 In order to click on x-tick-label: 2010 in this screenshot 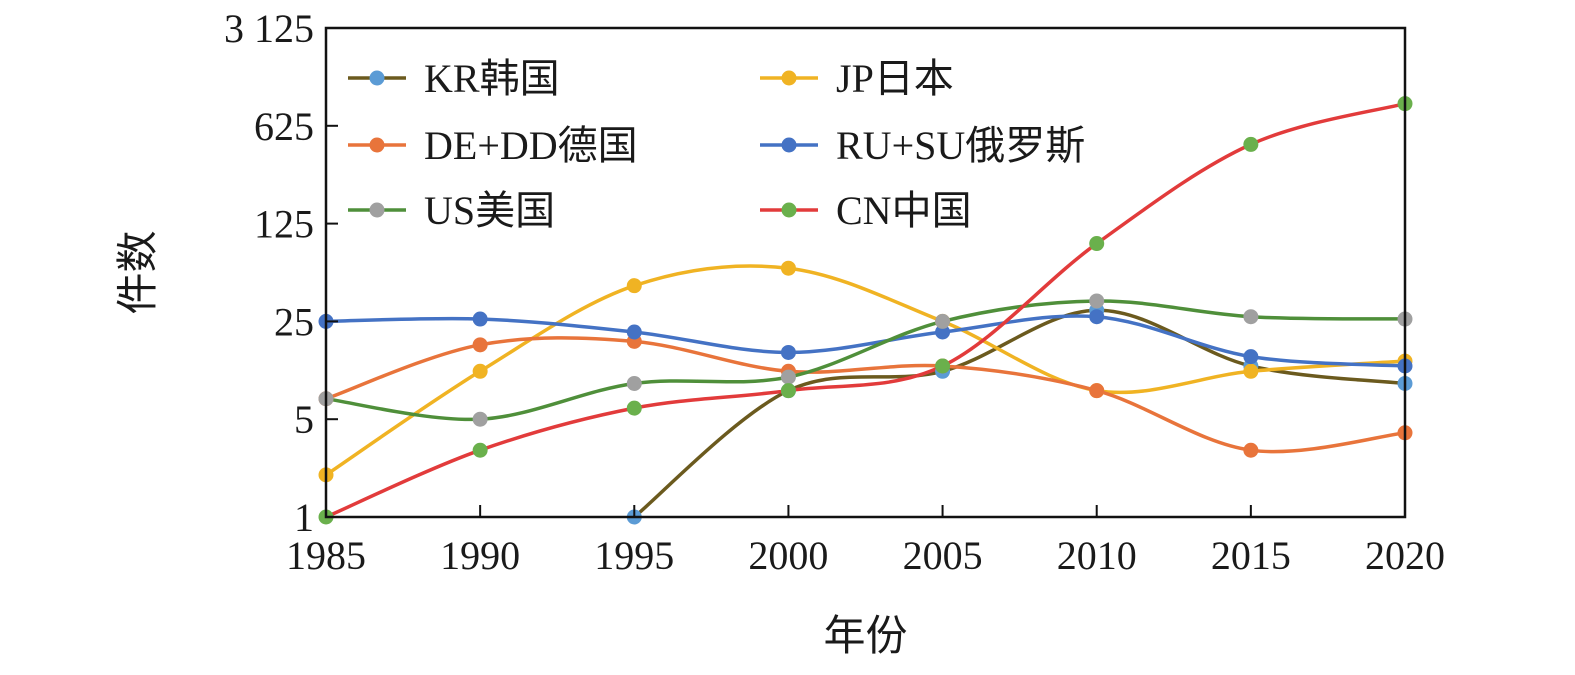, I will do `click(1097, 555)`.